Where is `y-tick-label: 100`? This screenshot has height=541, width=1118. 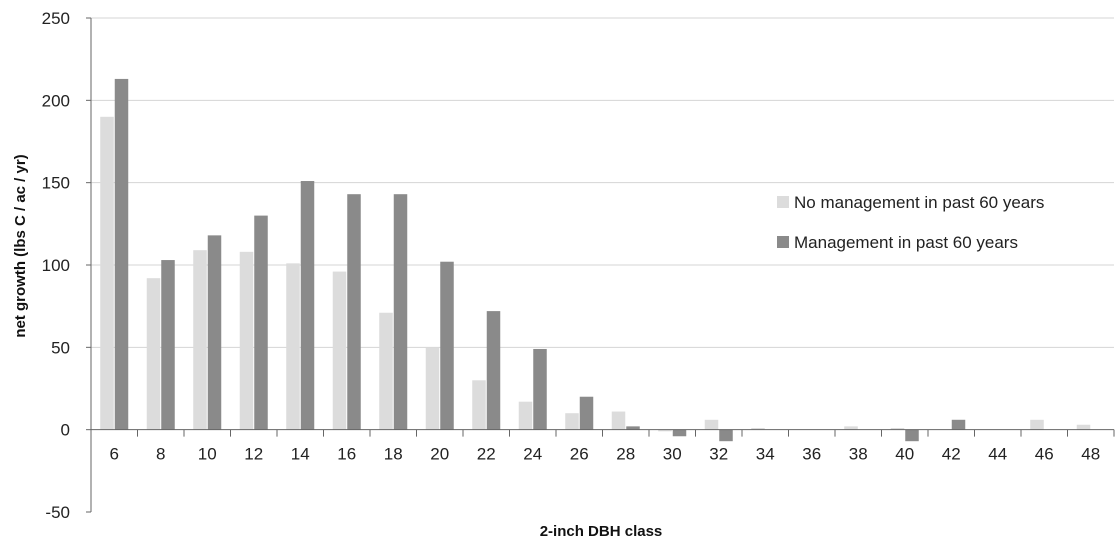 y-tick-label: 100 is located at coordinates (56, 265).